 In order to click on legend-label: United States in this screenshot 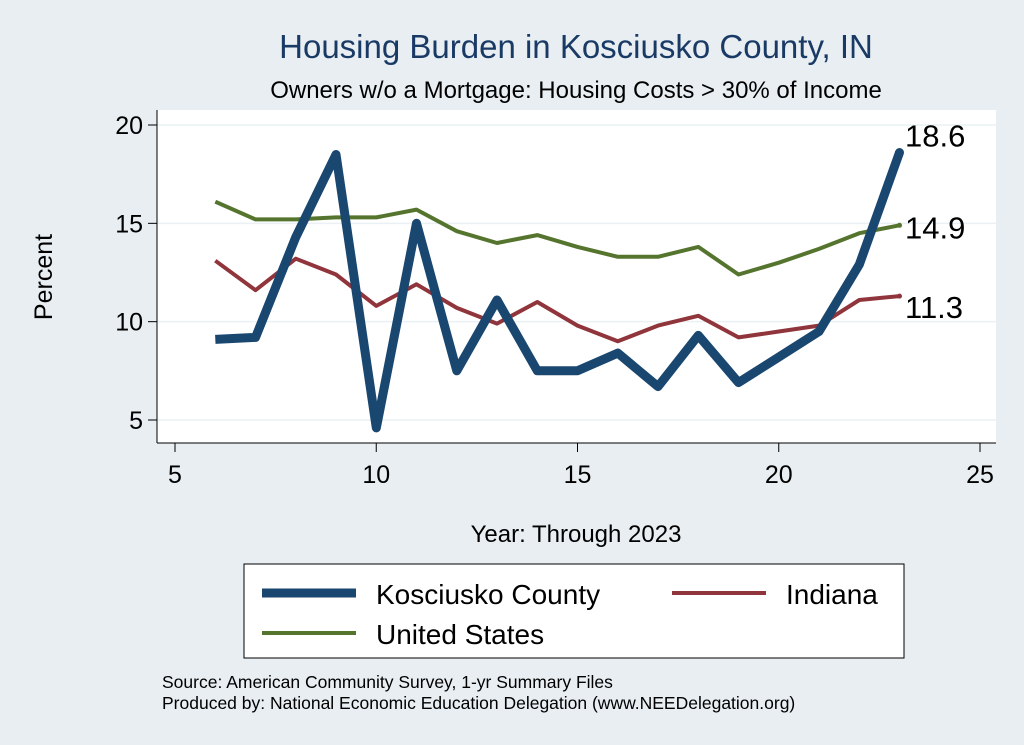, I will do `click(460, 634)`.